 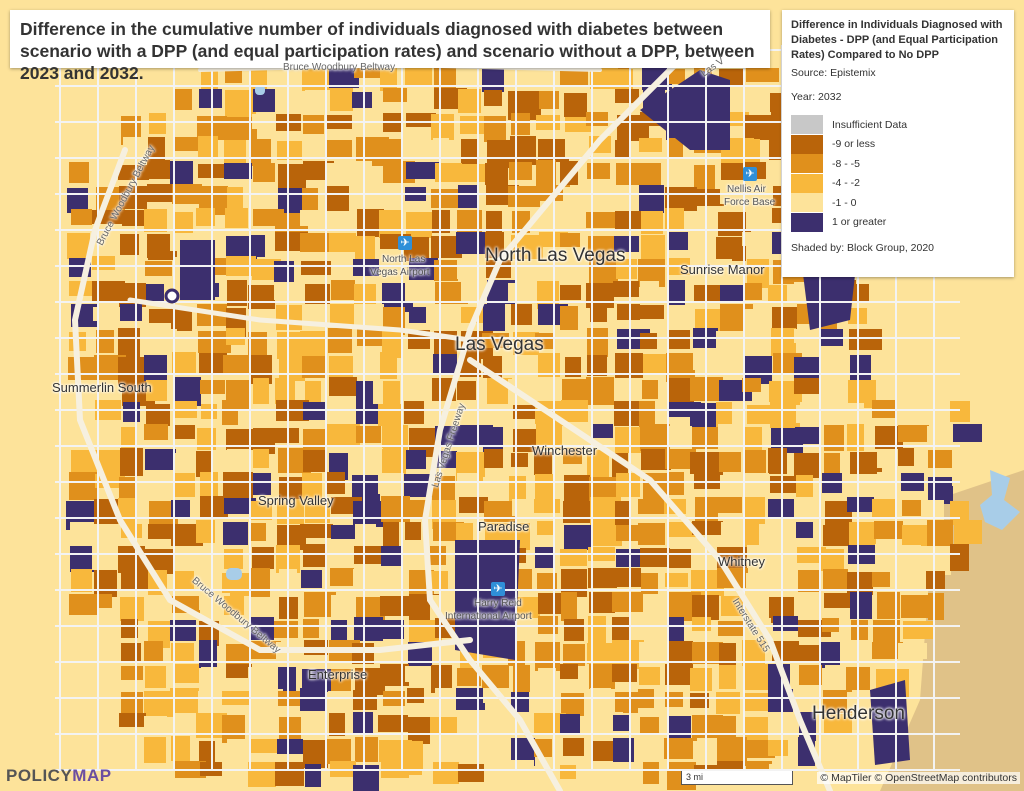 What do you see at coordinates (898, 222) in the screenshot?
I see `legend-item-1-or-greater: 1 or greater` at bounding box center [898, 222].